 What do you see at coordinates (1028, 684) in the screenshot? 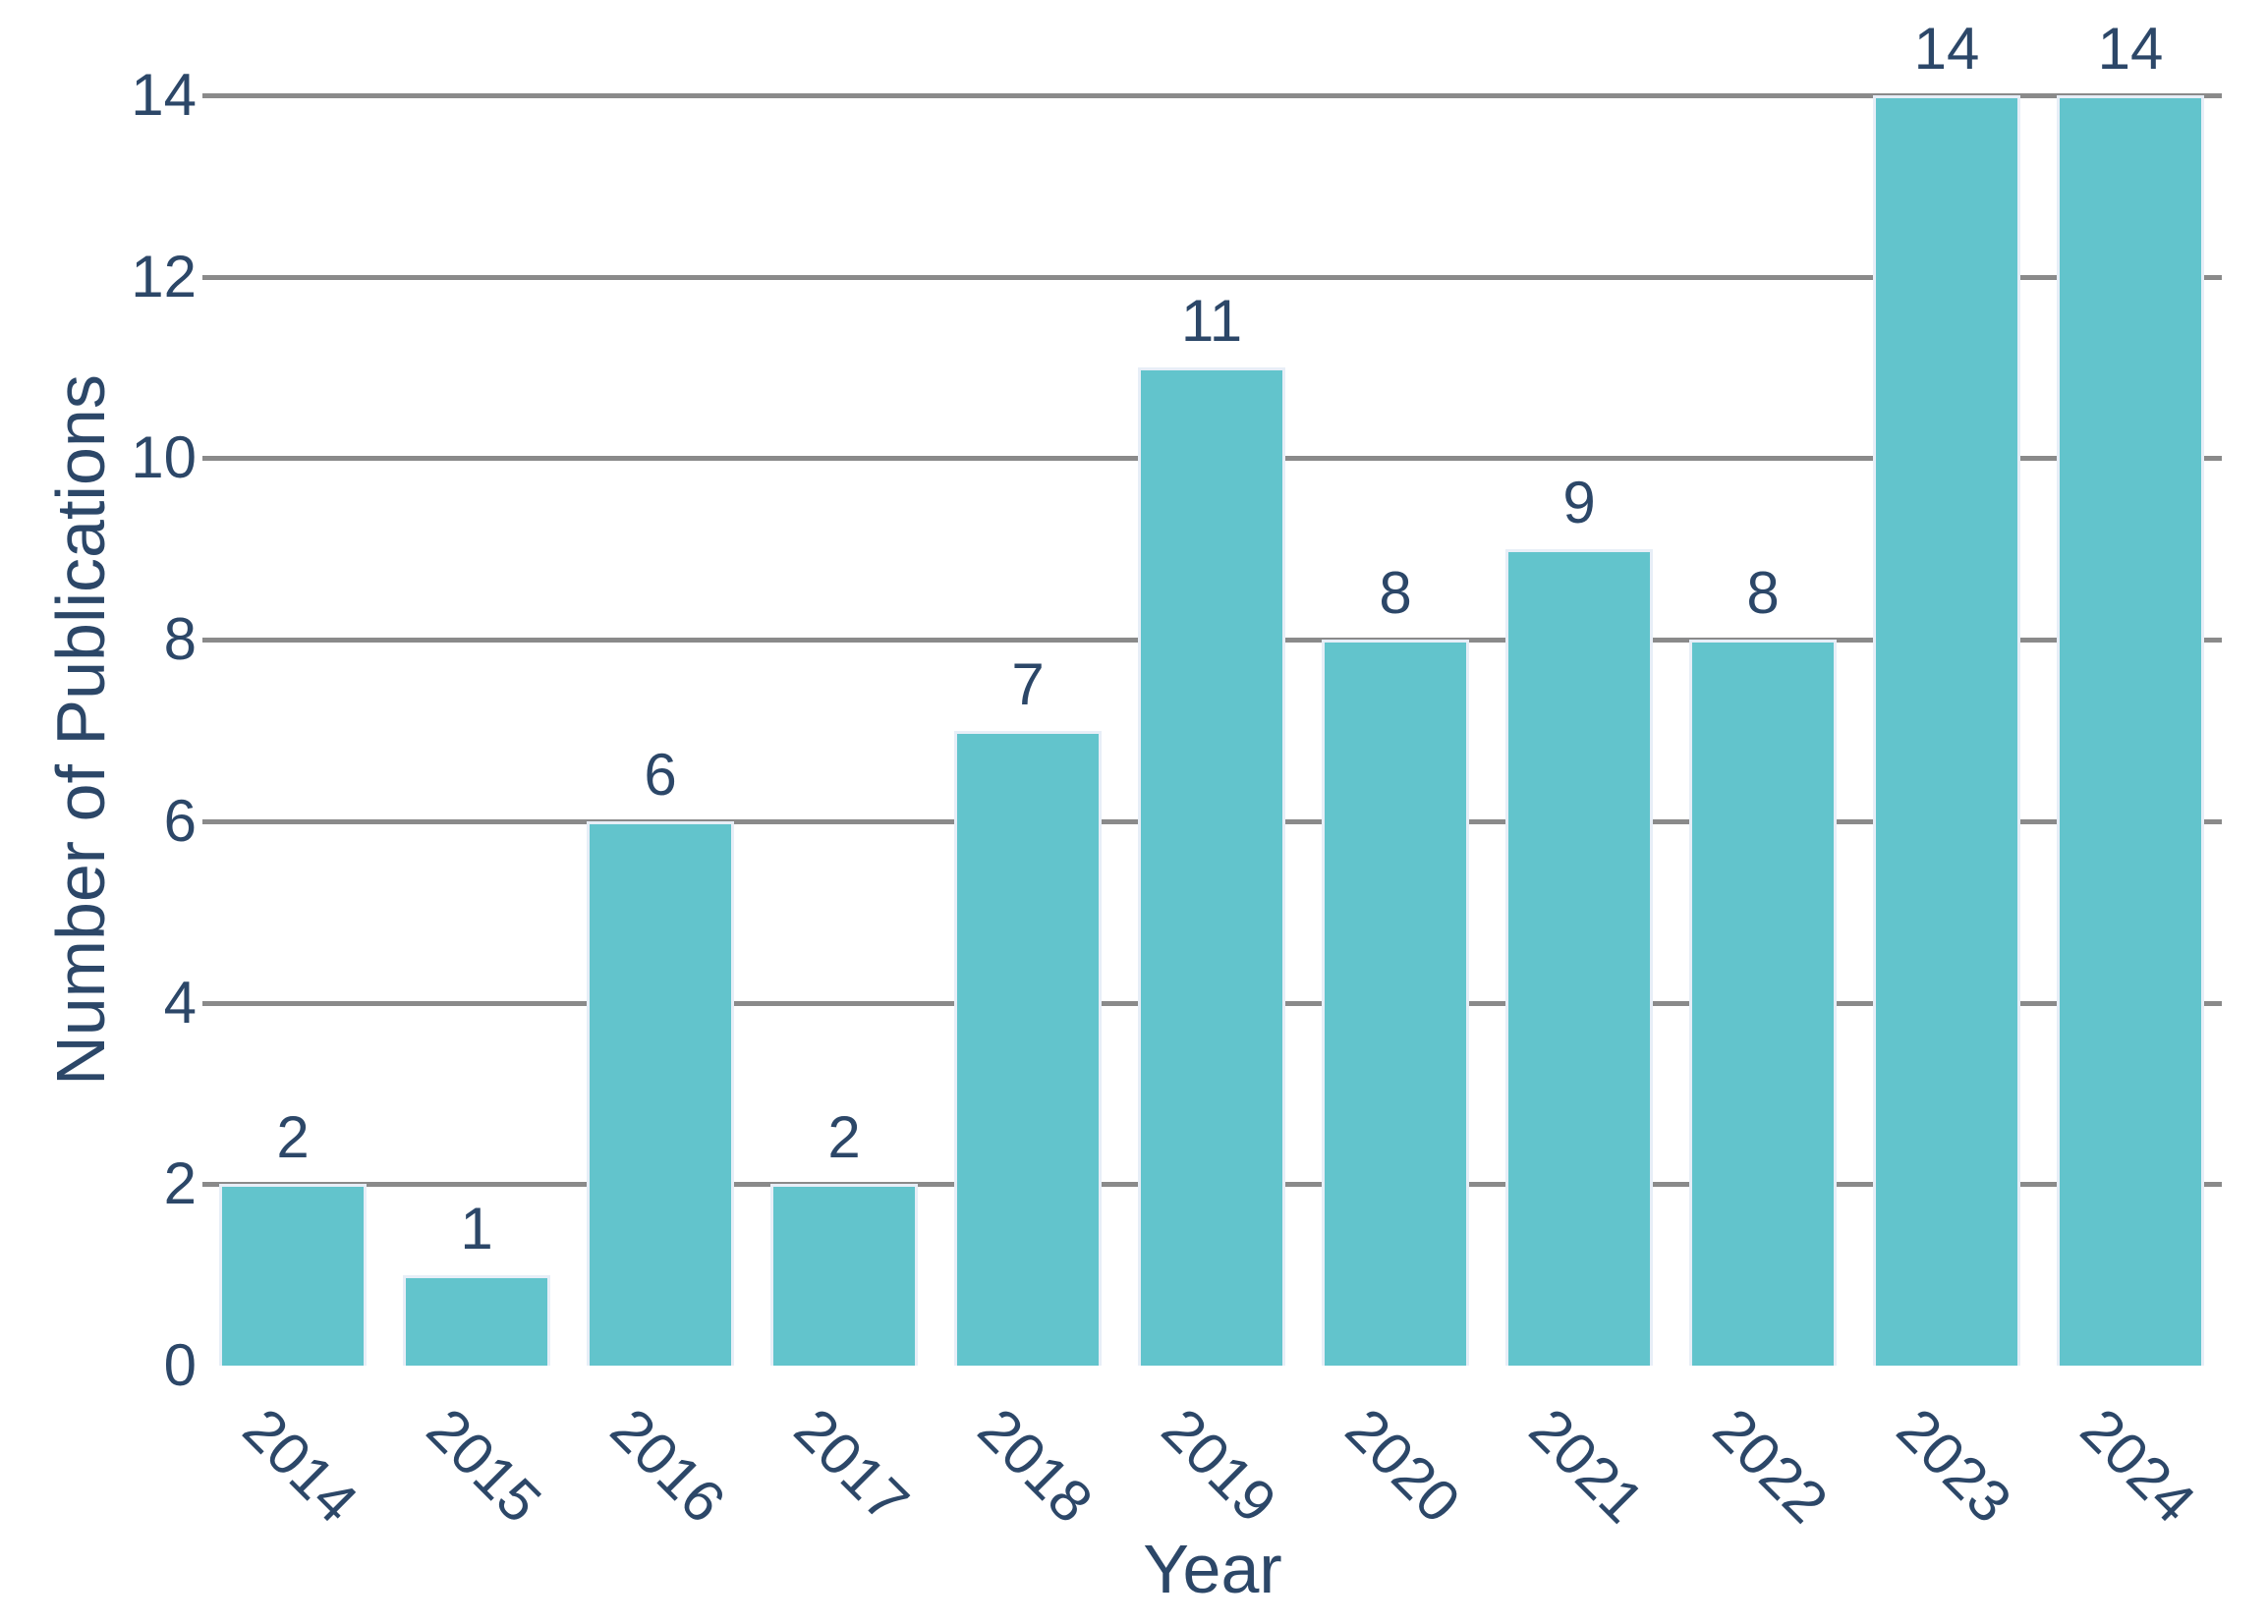
I see `bar-value-label: 7` at bounding box center [1028, 684].